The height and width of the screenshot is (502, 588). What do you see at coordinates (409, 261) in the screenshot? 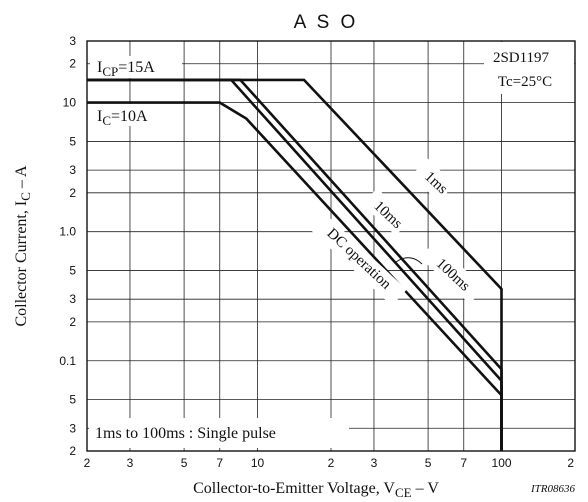
I see `label-100ms-leader` at bounding box center [409, 261].